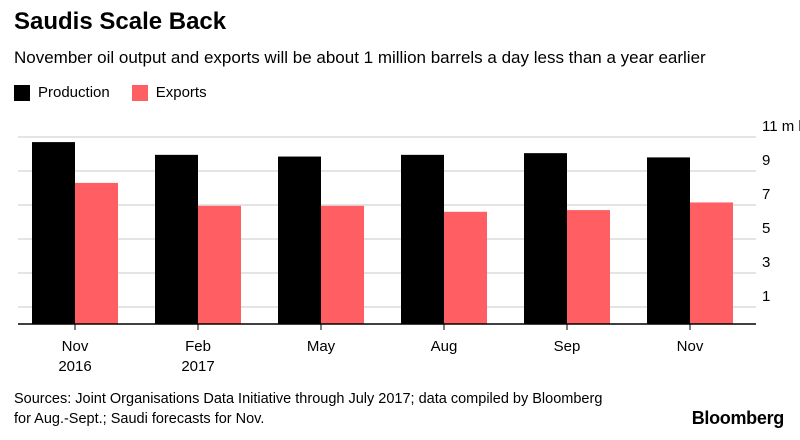 This screenshot has width=800, height=440. Describe the element at coordinates (22, 92) in the screenshot. I see `legend-swatch-production` at that location.